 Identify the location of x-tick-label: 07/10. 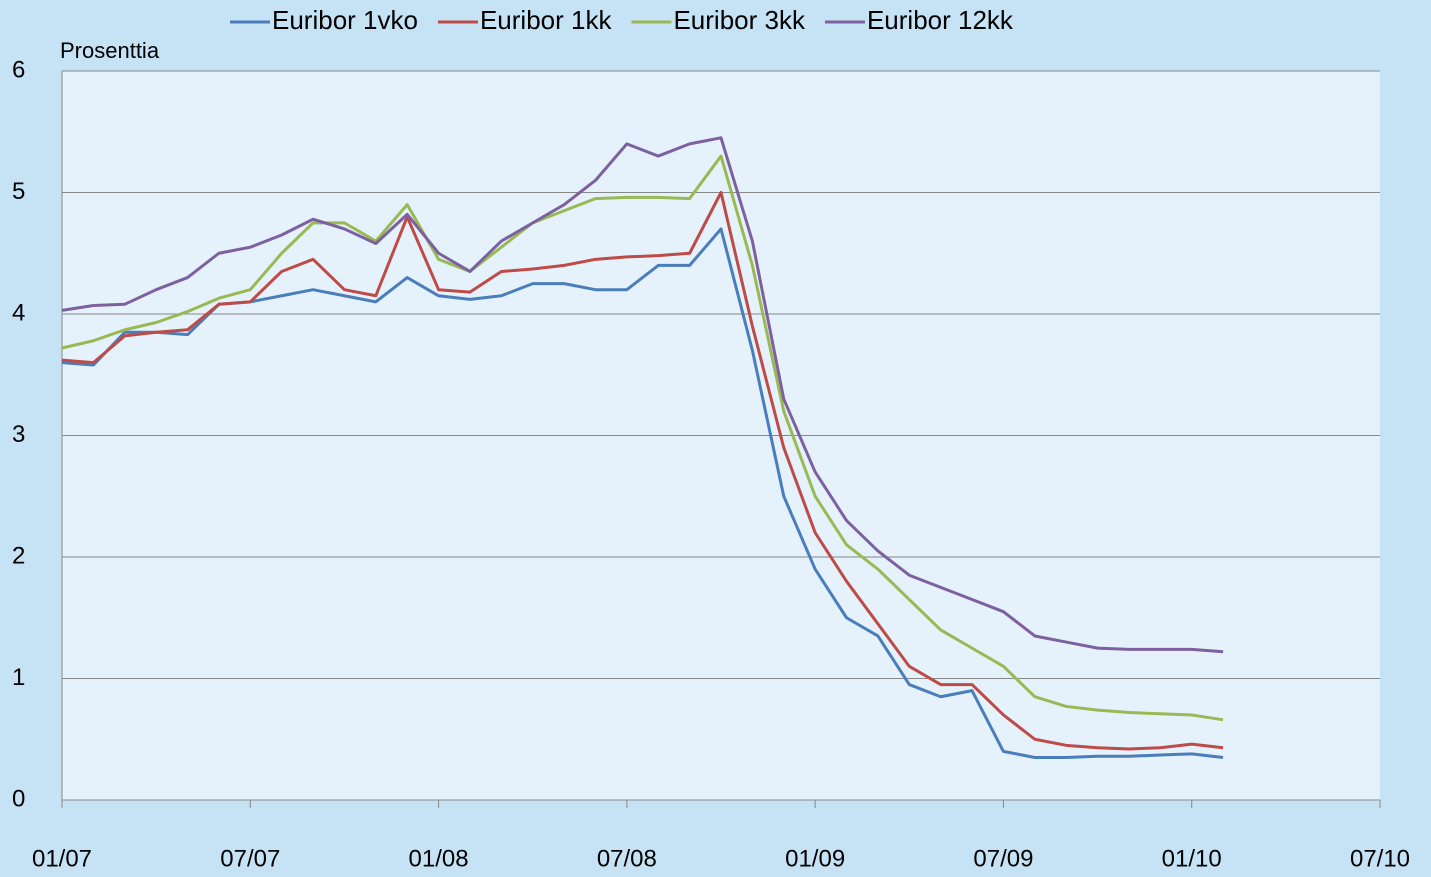
(1380, 858).